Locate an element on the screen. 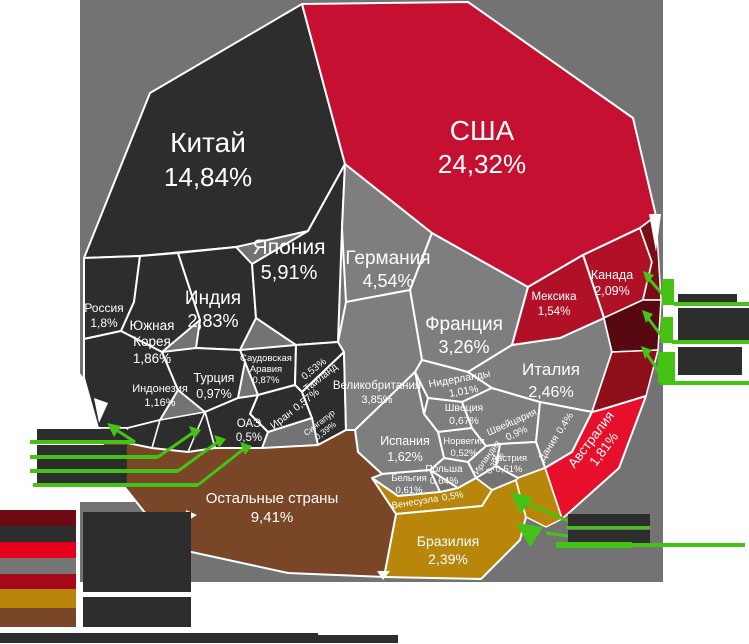 The height and width of the screenshot is (644, 749). white-arrow-bottom is located at coordinates (383, 575).